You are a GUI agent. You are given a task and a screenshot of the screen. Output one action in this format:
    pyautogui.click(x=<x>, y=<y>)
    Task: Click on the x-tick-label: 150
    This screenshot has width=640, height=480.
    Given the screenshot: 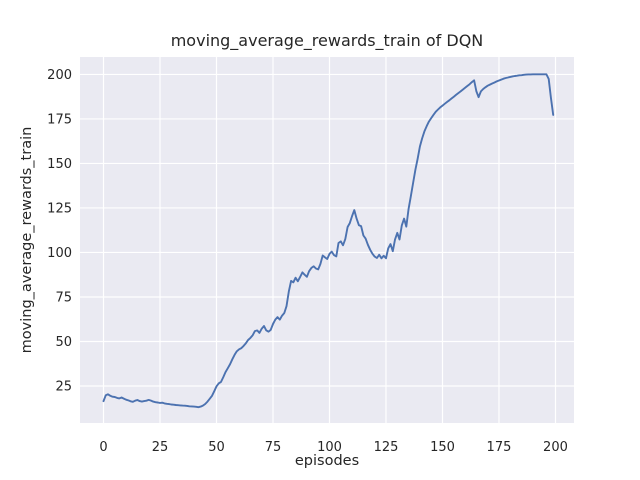 What is the action you would take?
    pyautogui.click(x=442, y=447)
    